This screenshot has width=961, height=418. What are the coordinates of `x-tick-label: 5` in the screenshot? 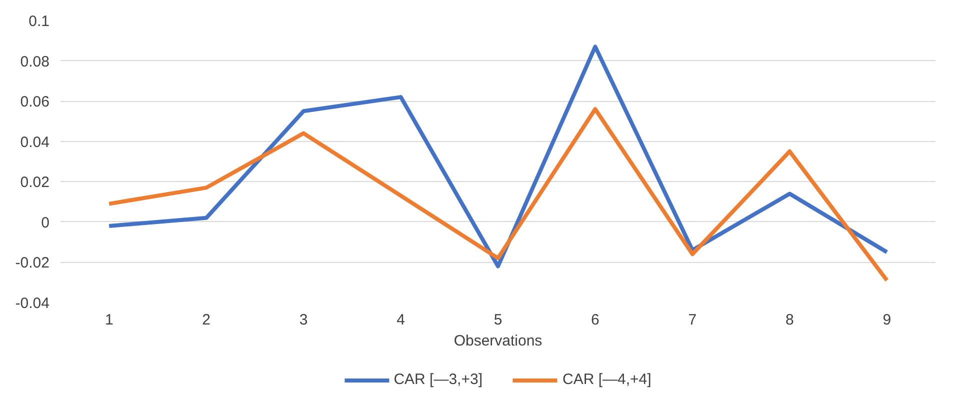 It's located at (498, 320).